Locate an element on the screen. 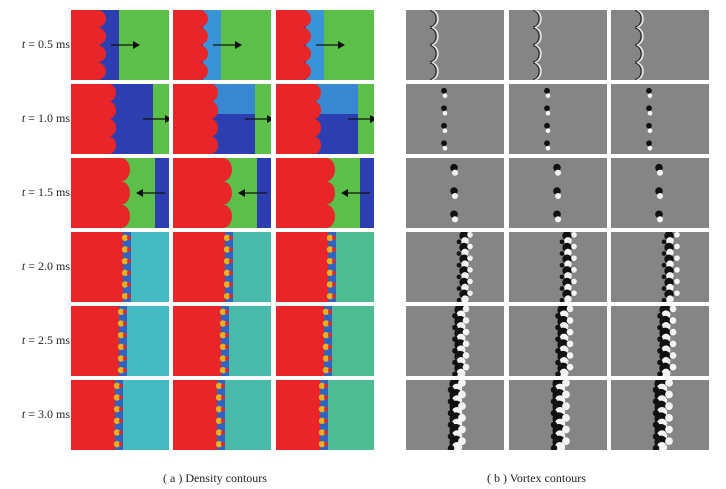 This screenshot has height=489, width=726. time-value: = 3.0 ms is located at coordinates (47, 414).